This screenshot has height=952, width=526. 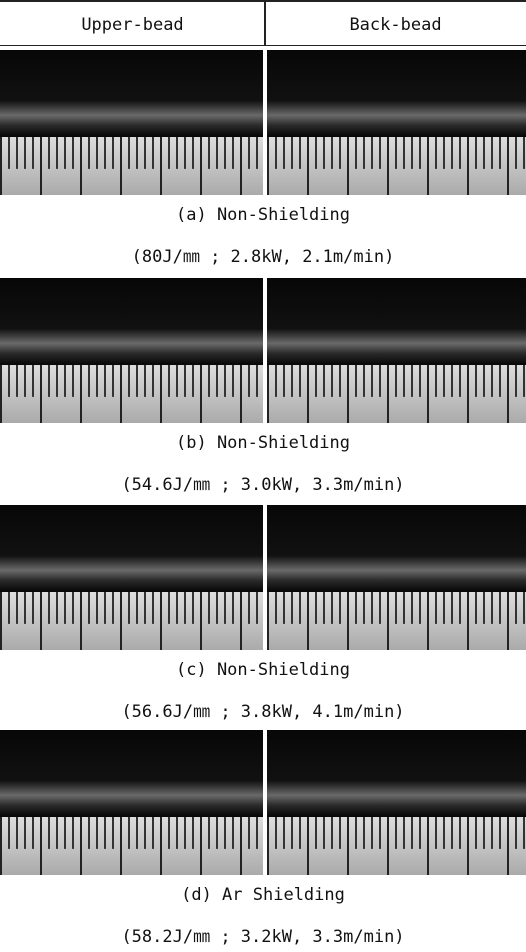 I want to click on panel-label: (b) Non-Shielding, so click(x=263, y=443).